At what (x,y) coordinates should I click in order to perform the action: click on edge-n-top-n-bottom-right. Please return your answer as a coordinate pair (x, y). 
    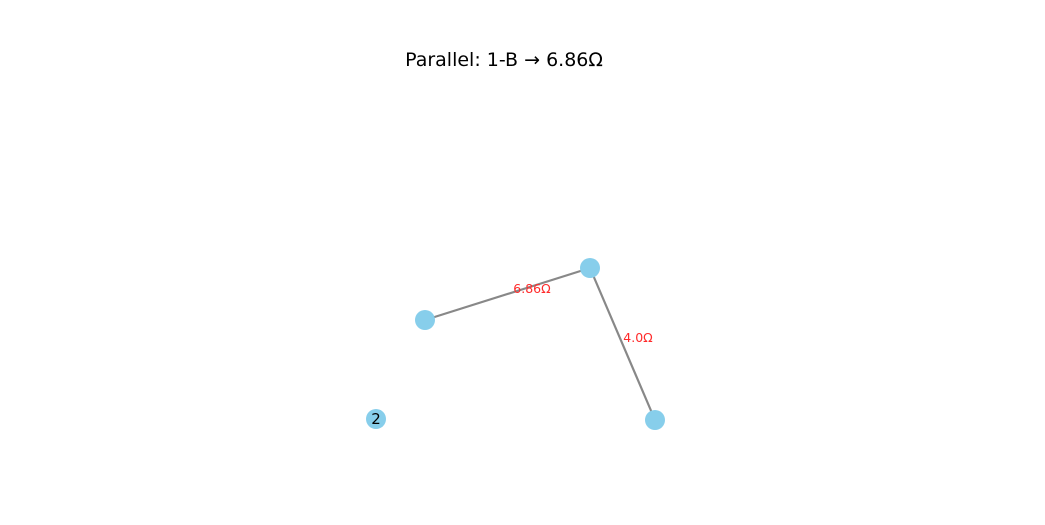
    Looking at the image, I should click on (622, 344).